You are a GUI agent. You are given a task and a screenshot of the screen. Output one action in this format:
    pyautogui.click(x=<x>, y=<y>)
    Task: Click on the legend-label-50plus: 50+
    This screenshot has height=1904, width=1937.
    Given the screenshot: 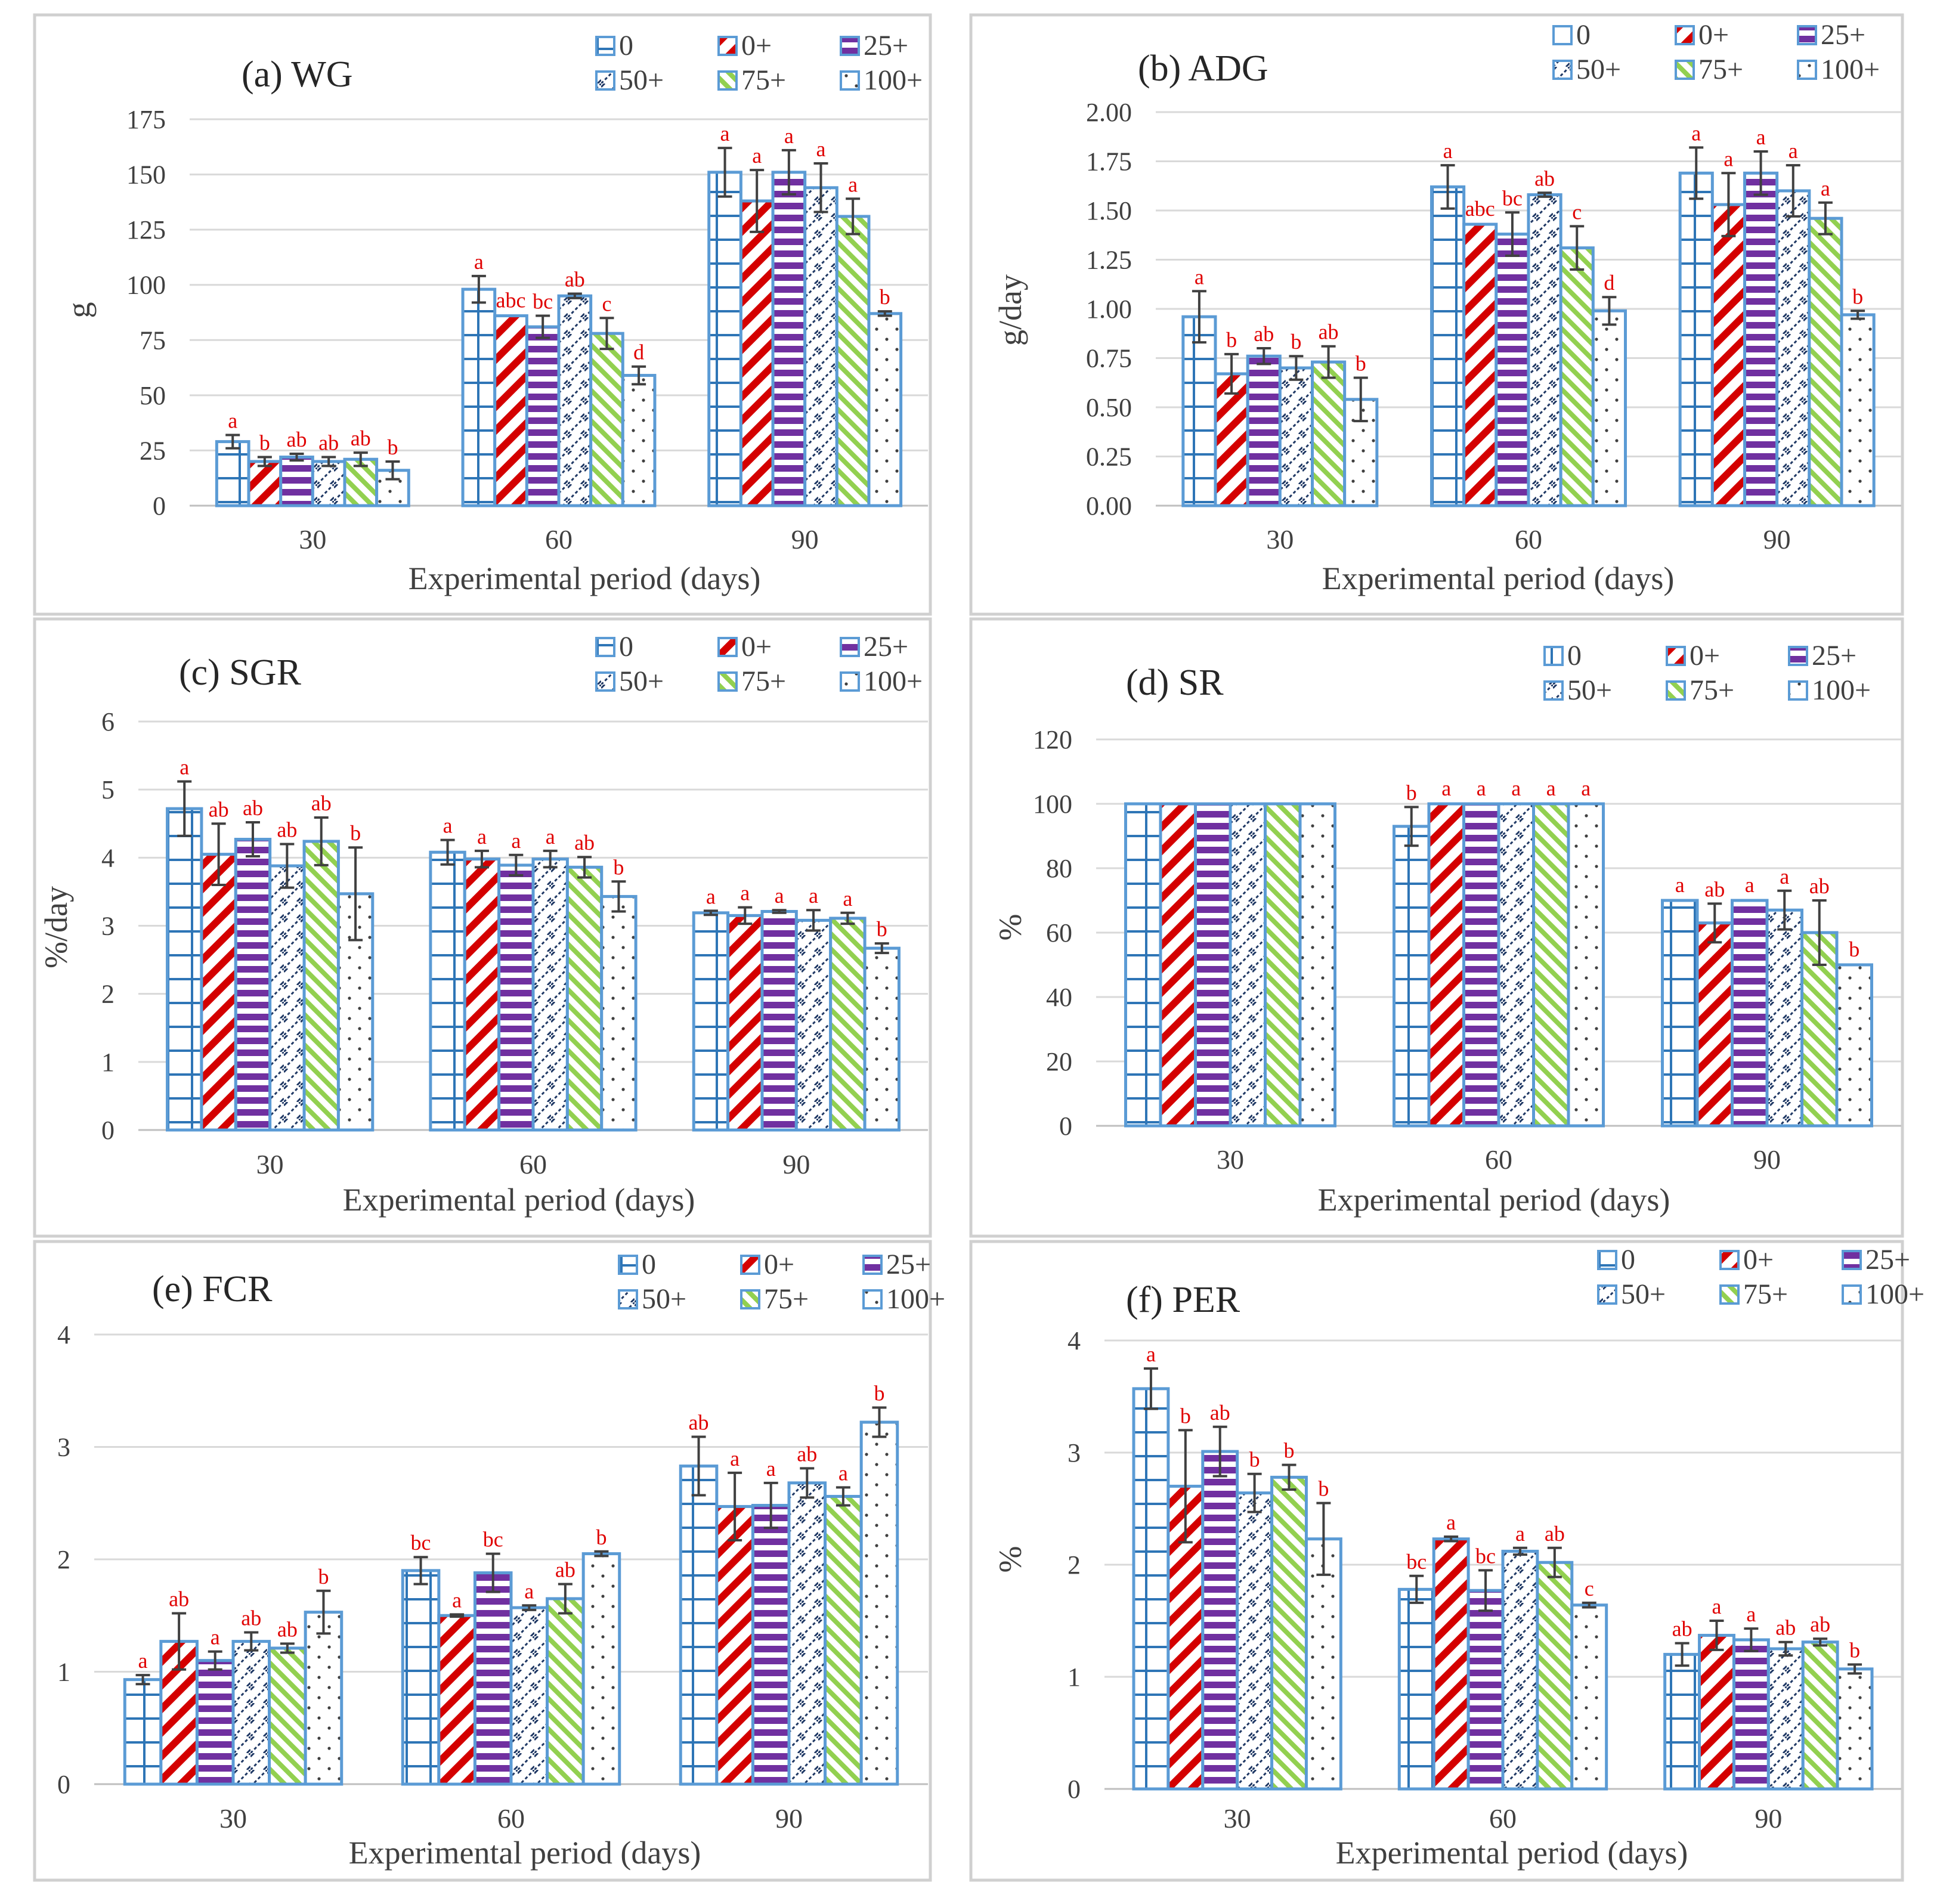 What is the action you would take?
    pyautogui.click(x=1643, y=1294)
    